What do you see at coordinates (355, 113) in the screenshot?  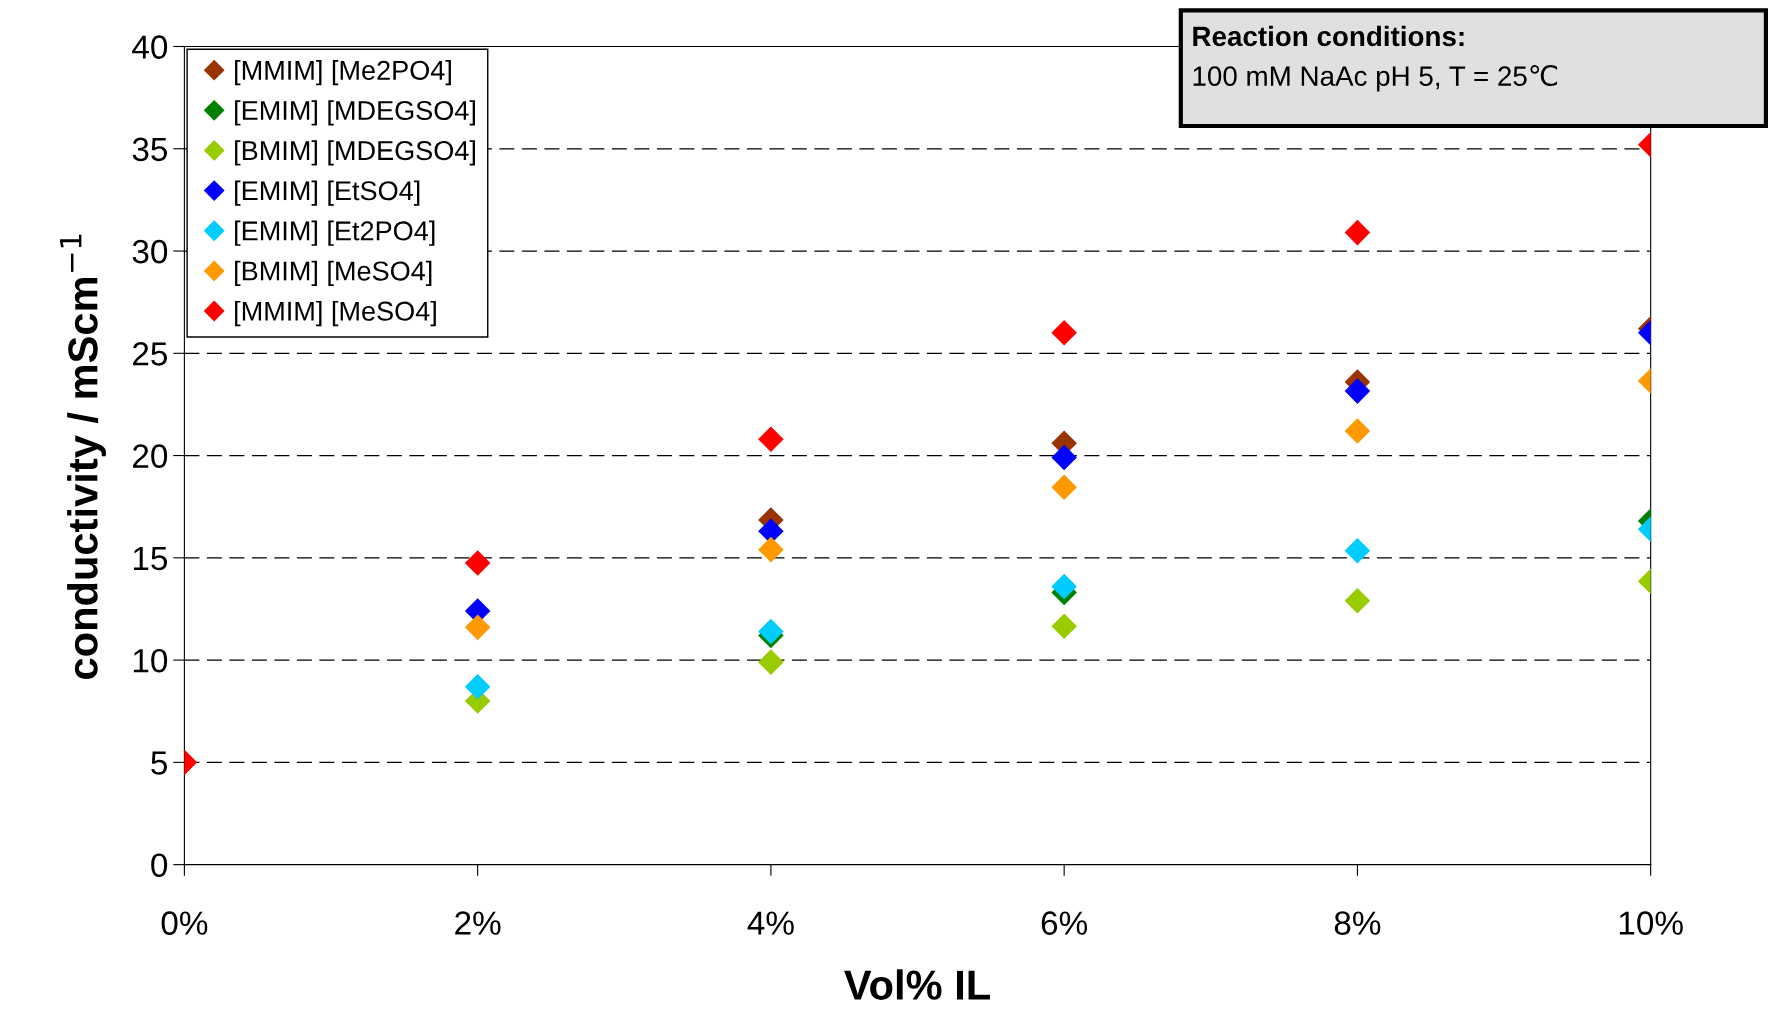 I see `legend-label: [EMIM] [MDEGSO4]` at bounding box center [355, 113].